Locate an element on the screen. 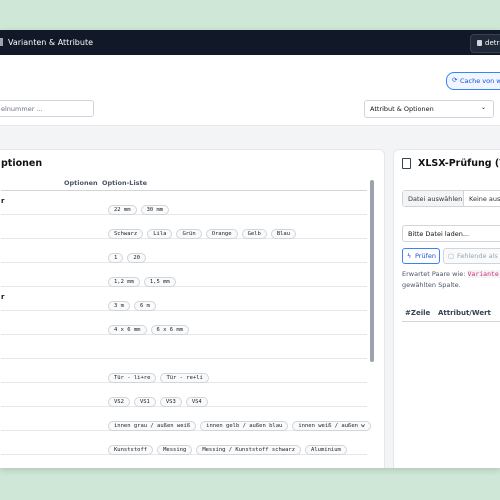  card-title: ptionen is located at coordinates (22, 163).